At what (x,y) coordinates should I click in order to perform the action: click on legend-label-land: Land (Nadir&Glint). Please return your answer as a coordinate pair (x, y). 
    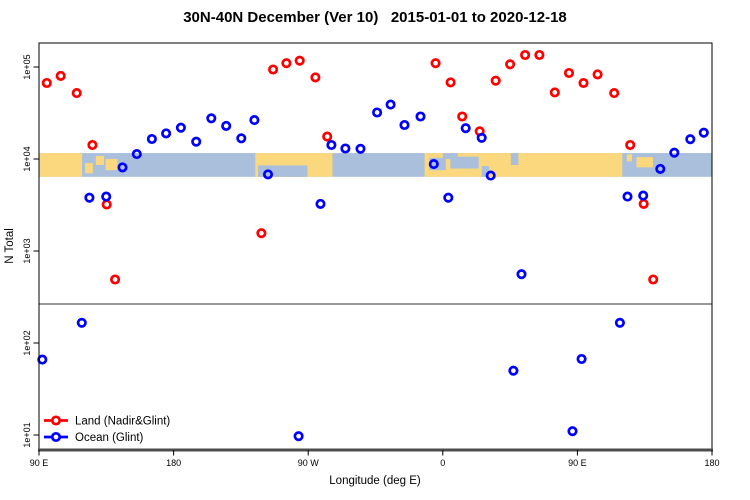
    Looking at the image, I should click on (122, 422).